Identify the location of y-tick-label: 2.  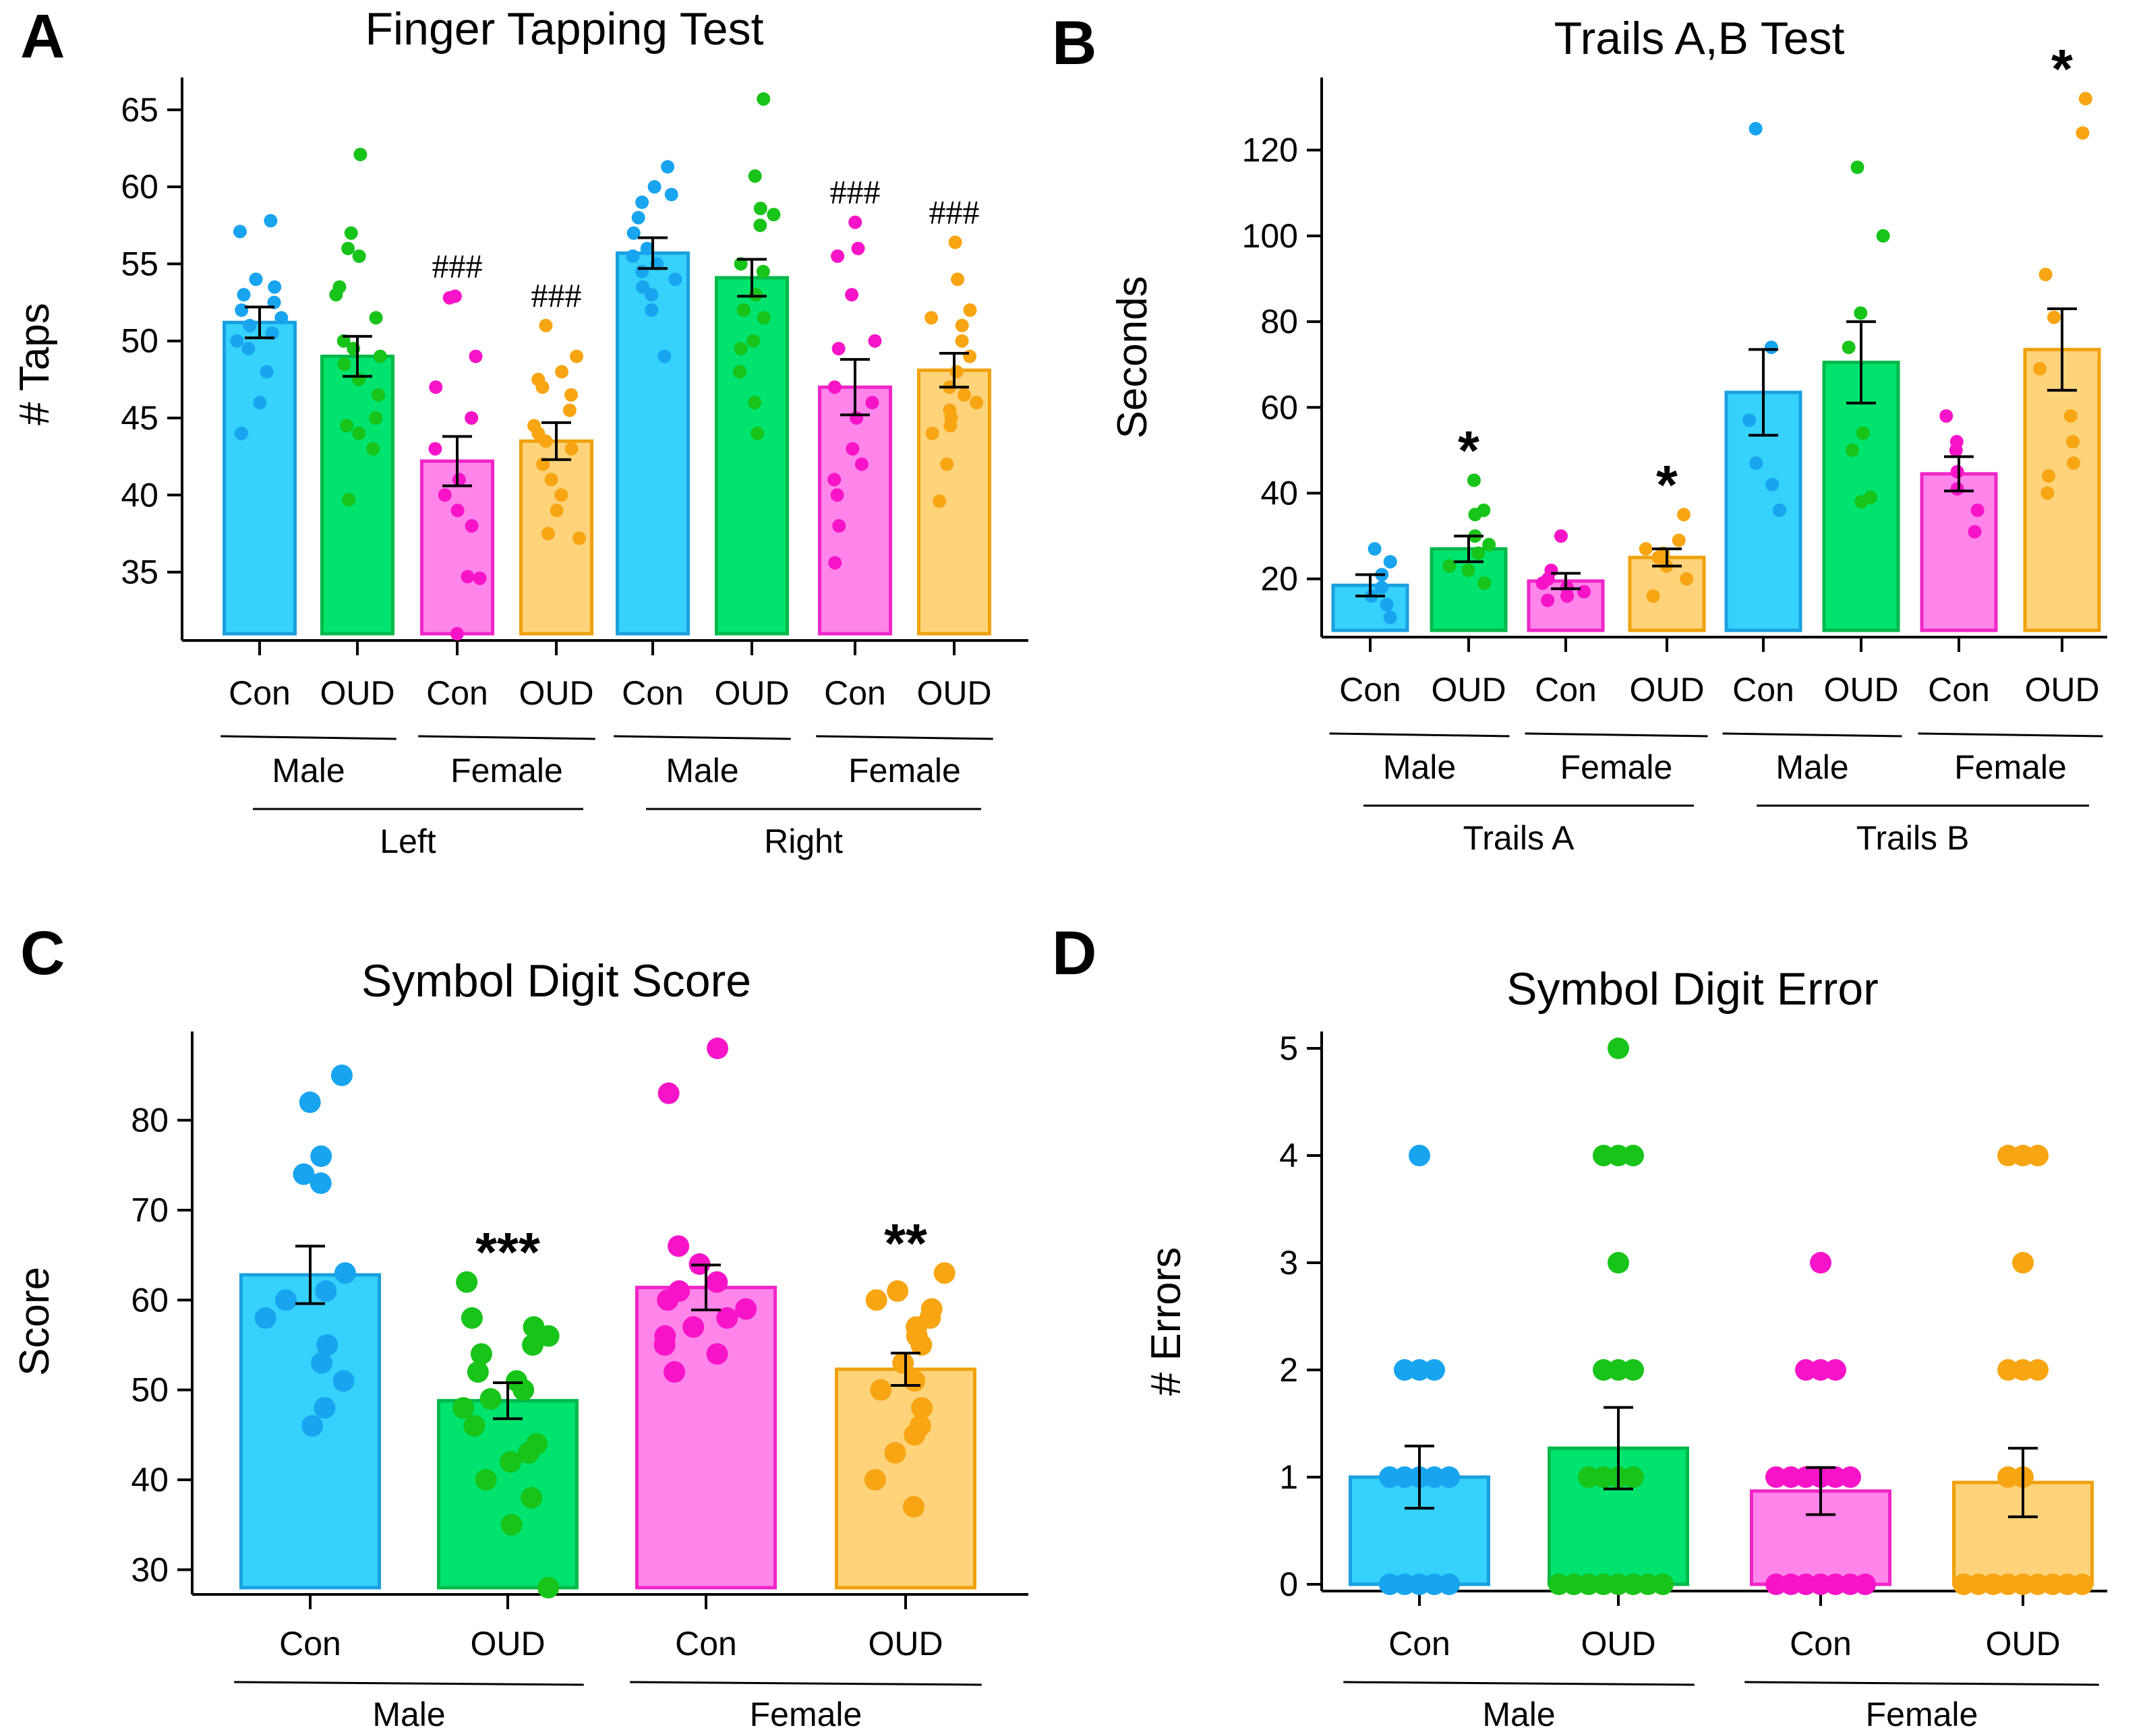
(1288, 1370).